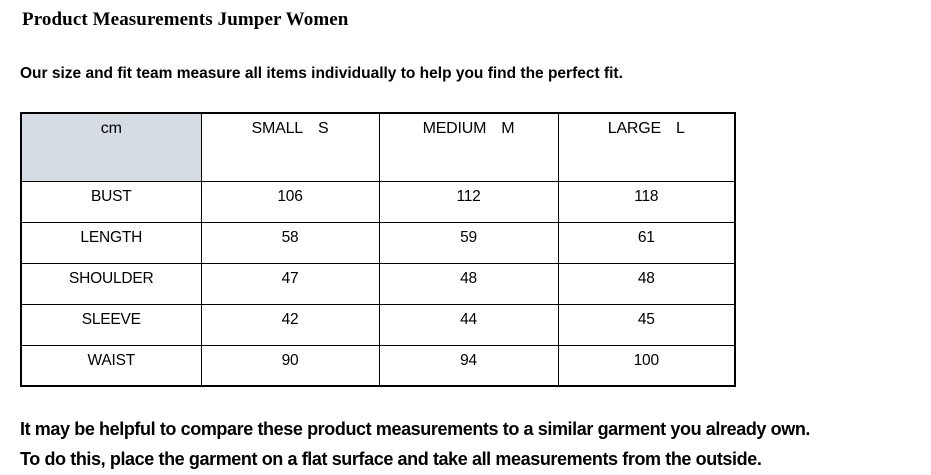  I want to click on measurement-value: 118, so click(646, 201).